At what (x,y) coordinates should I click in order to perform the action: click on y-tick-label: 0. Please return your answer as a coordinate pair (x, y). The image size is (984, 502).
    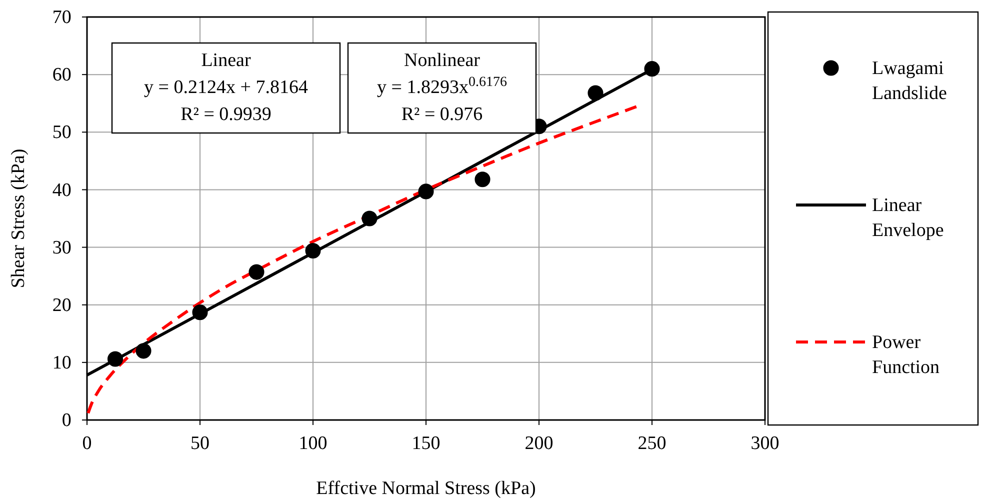
    Looking at the image, I should click on (67, 421).